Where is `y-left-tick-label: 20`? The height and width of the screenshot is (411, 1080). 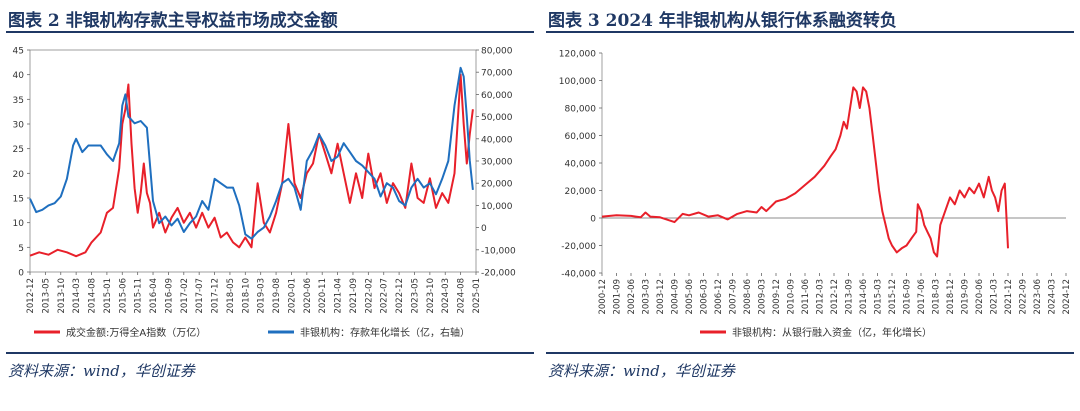 y-left-tick-label: 20 is located at coordinates (19, 175).